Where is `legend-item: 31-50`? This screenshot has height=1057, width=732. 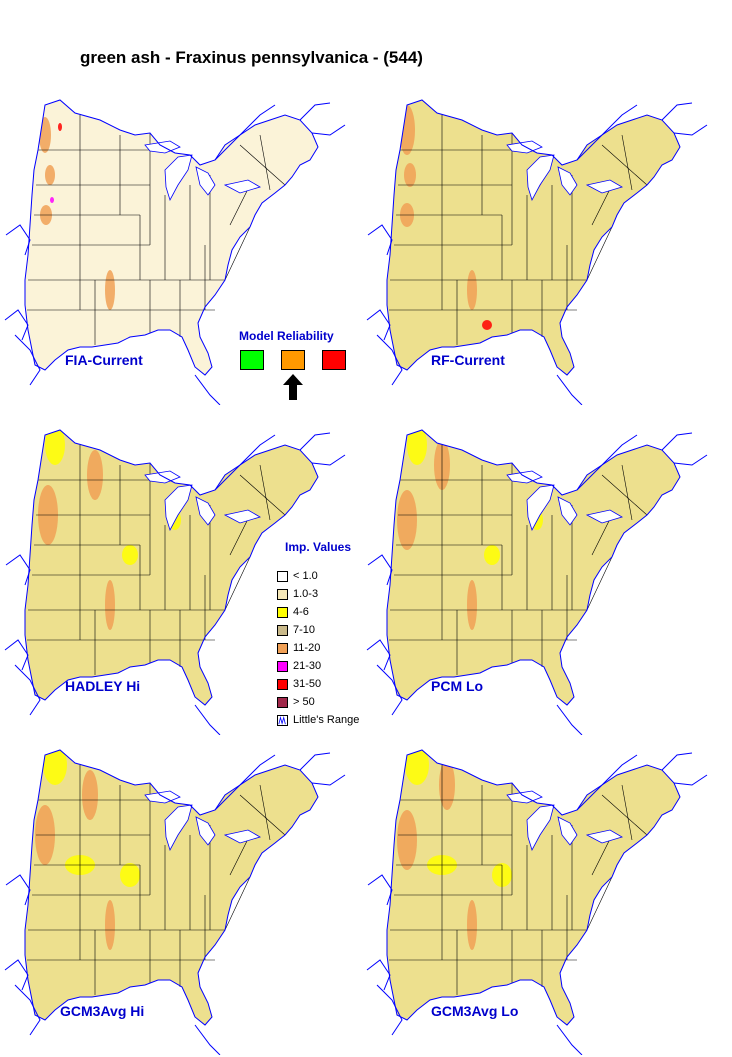
legend-item: 31-50 is located at coordinates (330, 686).